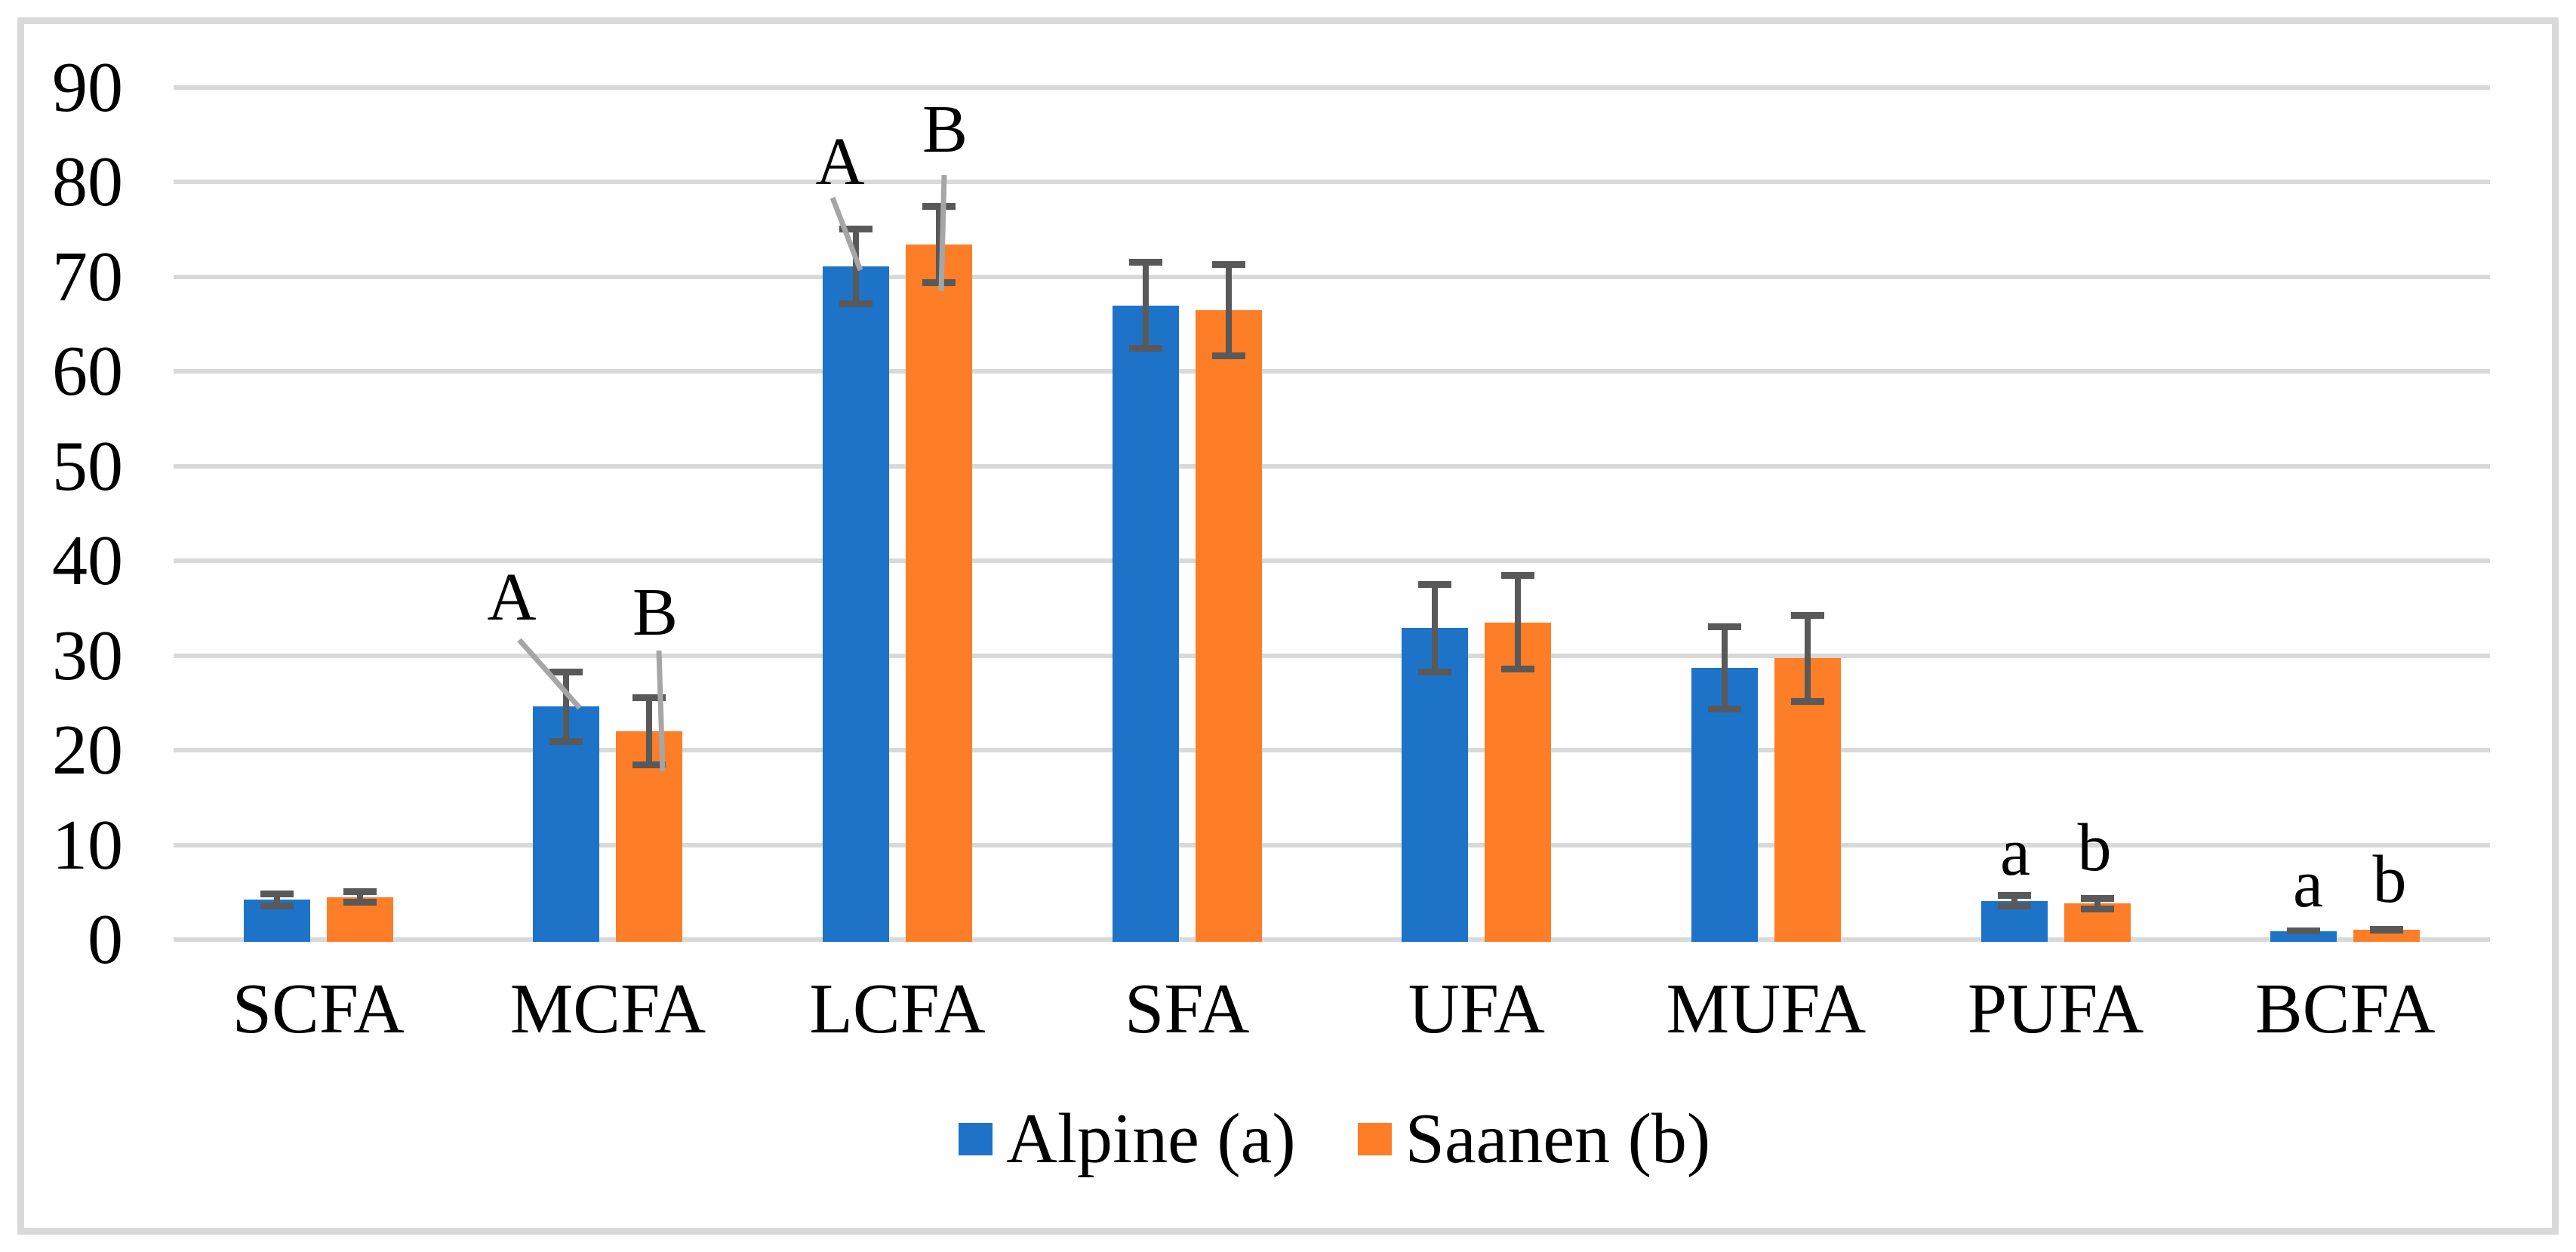 The image size is (2576, 1252). What do you see at coordinates (2389, 879) in the screenshot?
I see `significance-letter-bcfa-saanen: b` at bounding box center [2389, 879].